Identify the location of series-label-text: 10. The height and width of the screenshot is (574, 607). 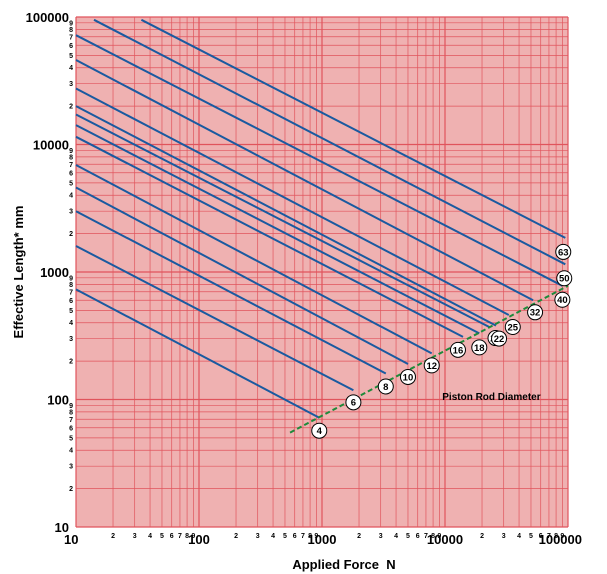
(408, 377).